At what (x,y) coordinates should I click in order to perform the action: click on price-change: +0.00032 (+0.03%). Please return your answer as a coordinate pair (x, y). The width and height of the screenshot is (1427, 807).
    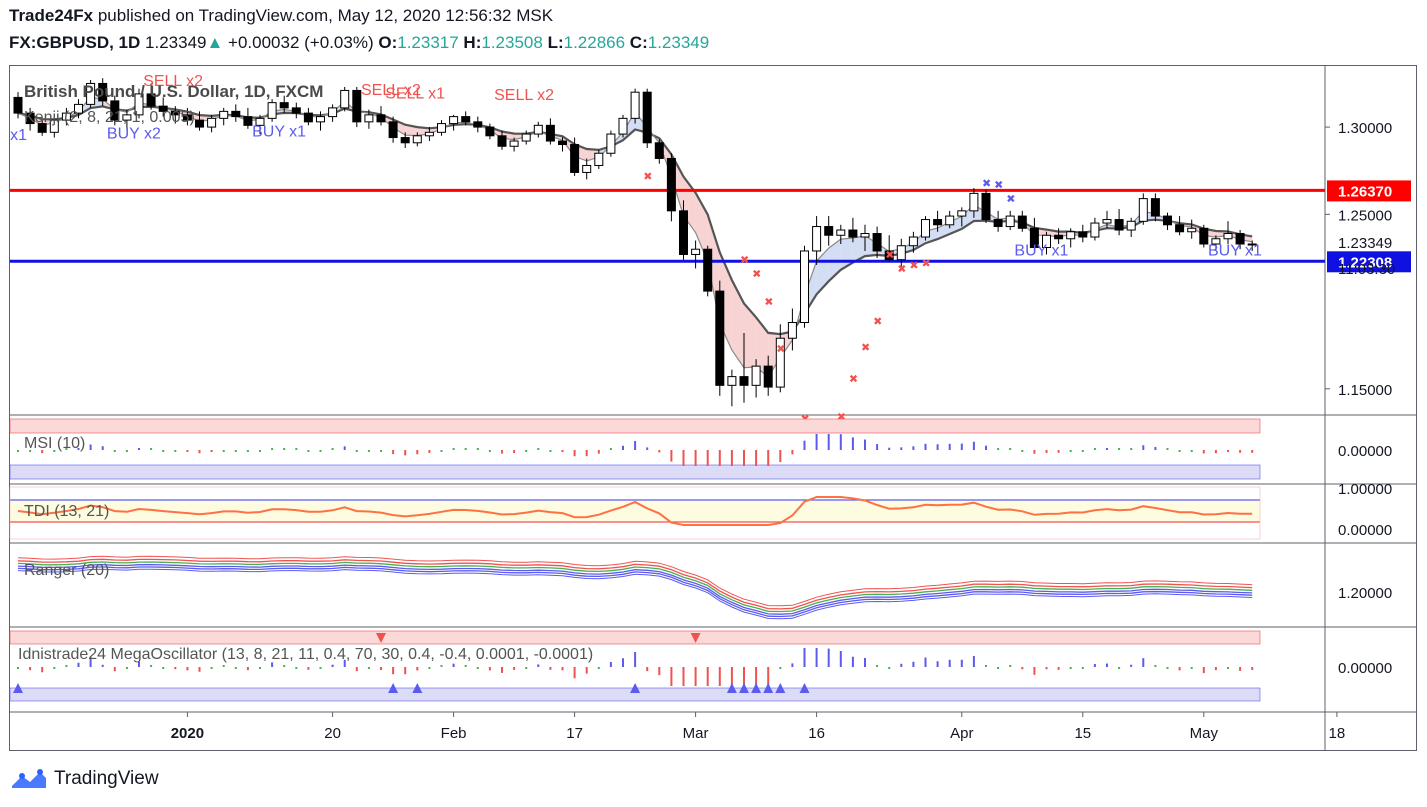
    Looking at the image, I should click on (301, 42).